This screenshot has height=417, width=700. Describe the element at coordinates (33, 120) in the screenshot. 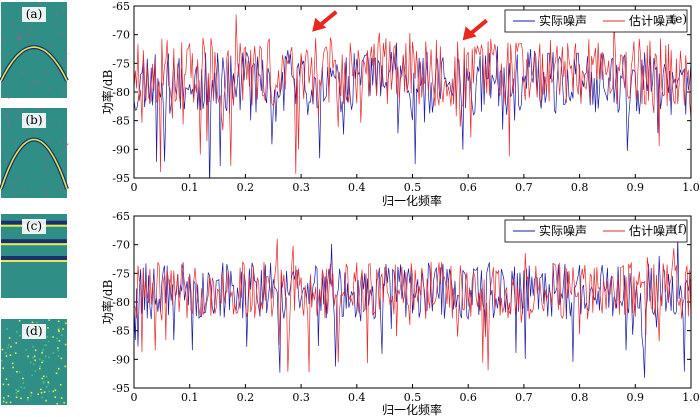

I see `thumbnail-label-b: (b)` at that location.